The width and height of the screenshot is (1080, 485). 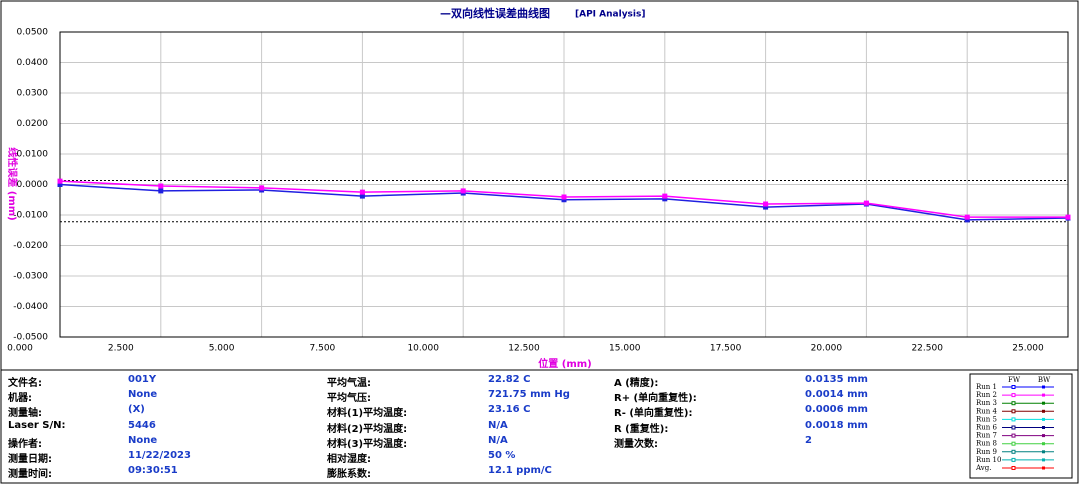 I want to click on x-tick-label: 5.000, so click(x=222, y=349).